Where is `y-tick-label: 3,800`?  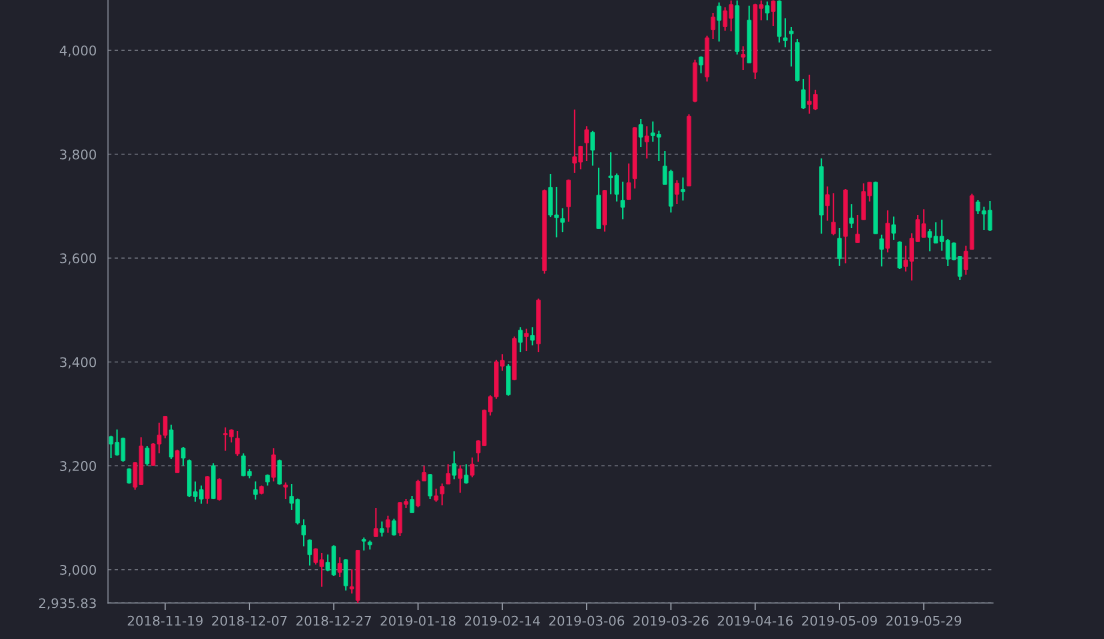
y-tick-label: 3,800 is located at coordinates (78, 155).